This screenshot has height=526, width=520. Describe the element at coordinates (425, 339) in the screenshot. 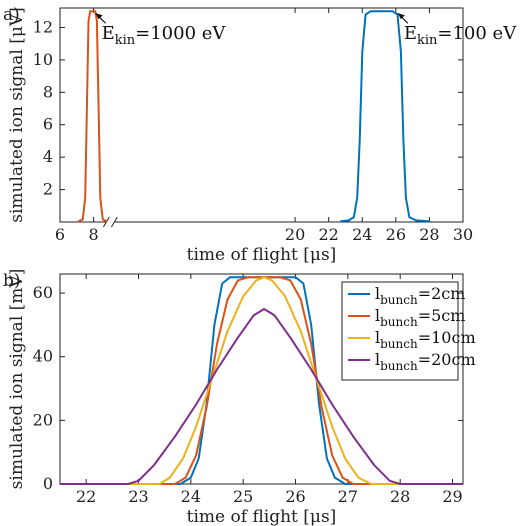

I see `legend-entry-3: lbunch=10cm` at that location.